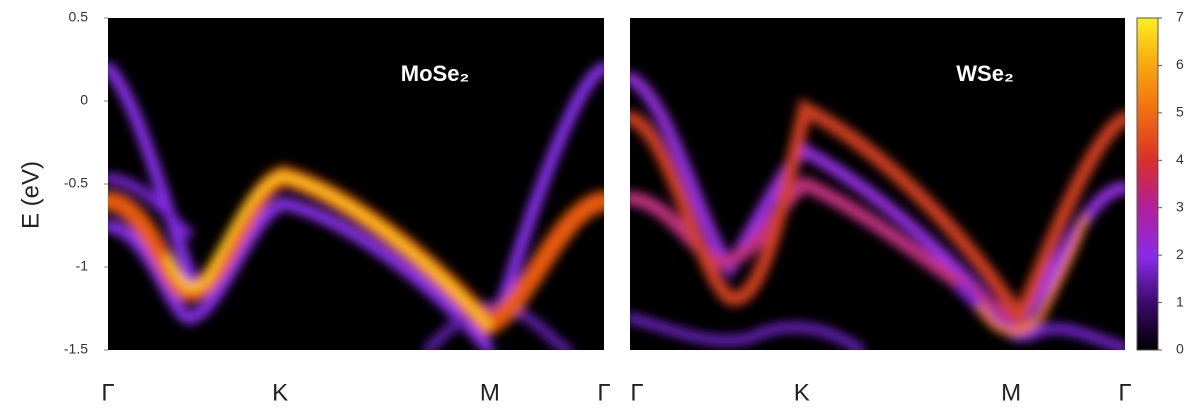 The height and width of the screenshot is (414, 1197). Describe the element at coordinates (1180, 159) in the screenshot. I see `colorbar-tick-label: 4` at that location.